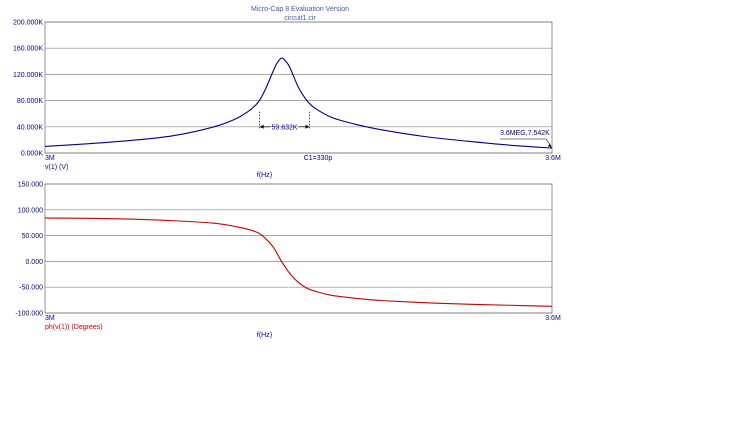 Image resolution: width=734 pixels, height=427 pixels. What do you see at coordinates (32, 154) in the screenshot?
I see `y-tick-label: 0.000K` at bounding box center [32, 154].